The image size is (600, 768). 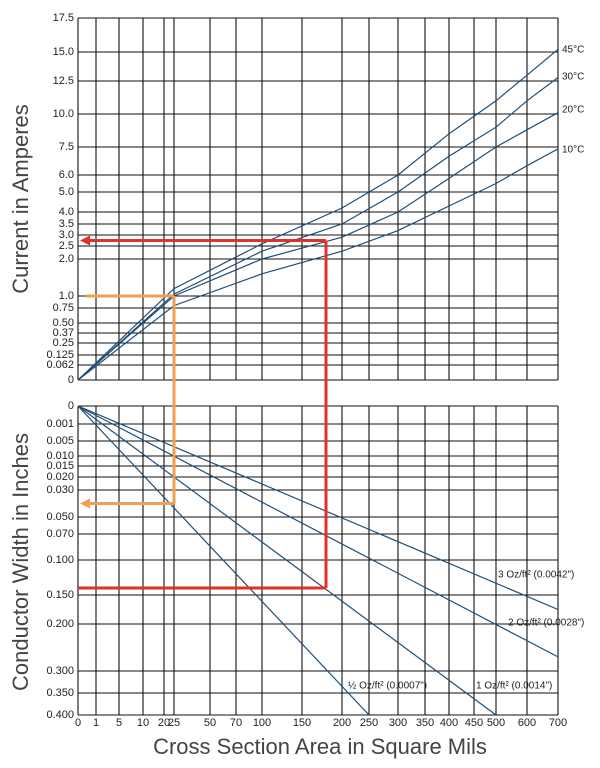 I want to click on y-tick-label: 0.50, so click(x=63, y=323).